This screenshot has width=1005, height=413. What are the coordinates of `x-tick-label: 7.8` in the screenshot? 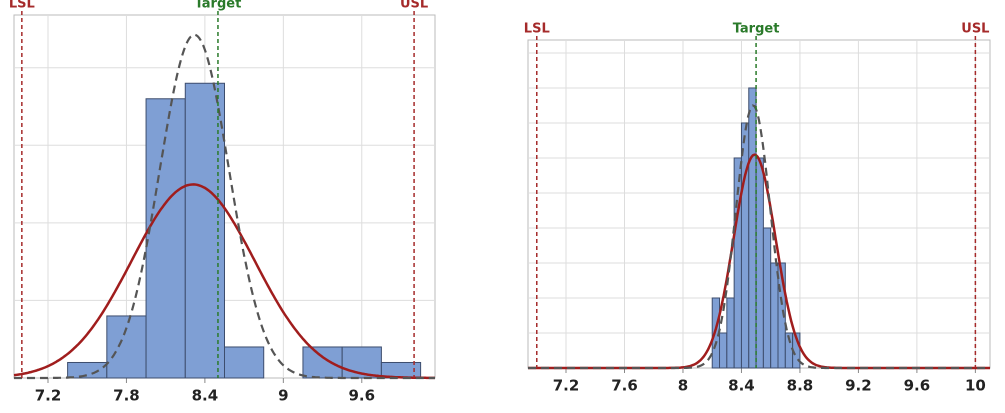 It's located at (126, 396).